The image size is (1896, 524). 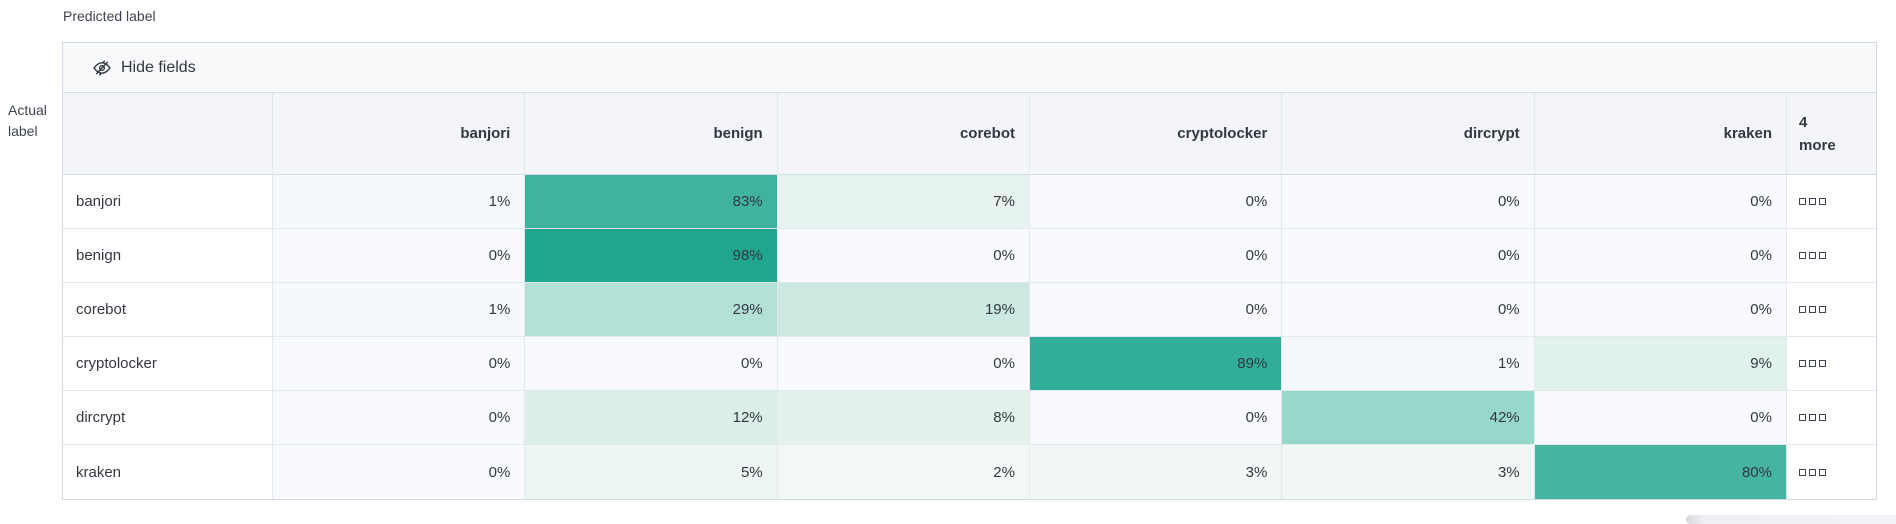 What do you see at coordinates (651, 202) in the screenshot?
I see `matrix-cell: 83%` at bounding box center [651, 202].